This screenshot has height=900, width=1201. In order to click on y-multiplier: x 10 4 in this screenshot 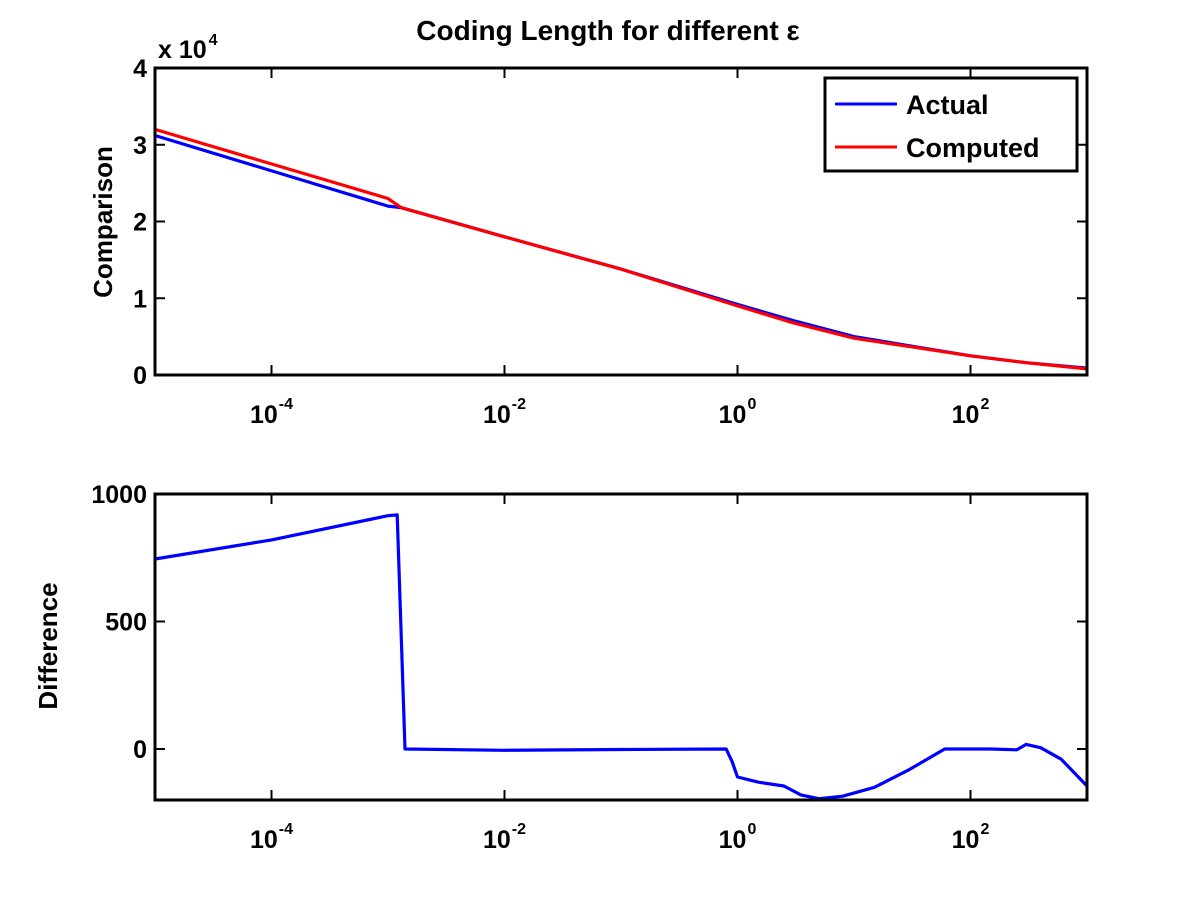, I will do `click(188, 48)`.